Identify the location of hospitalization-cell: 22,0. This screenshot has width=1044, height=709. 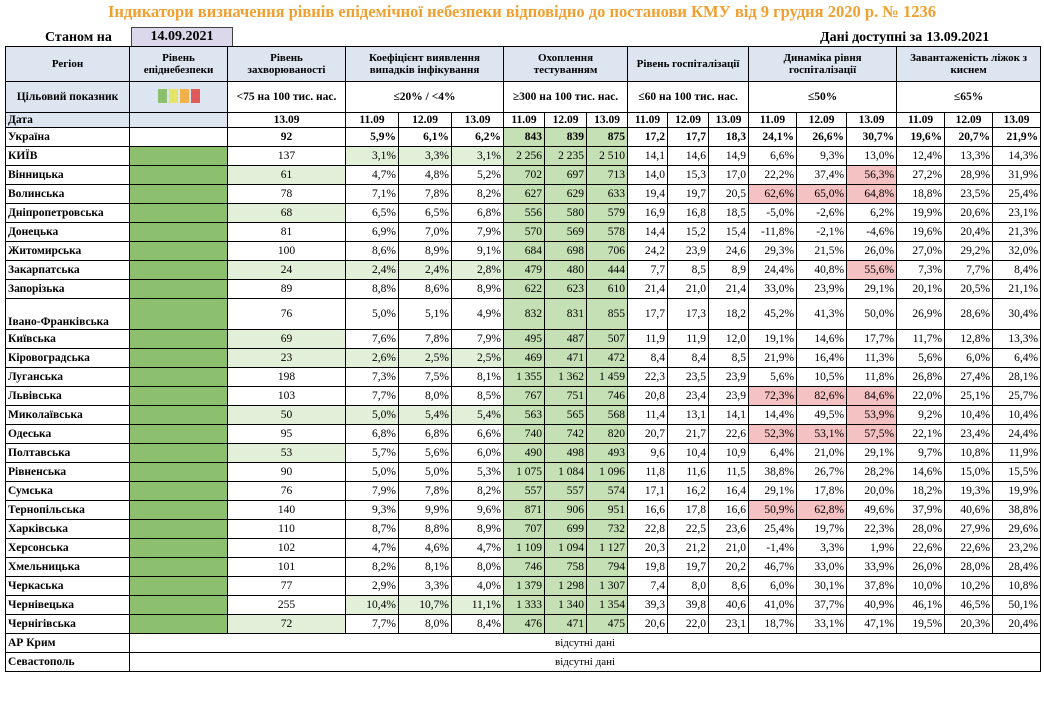
(688, 624).